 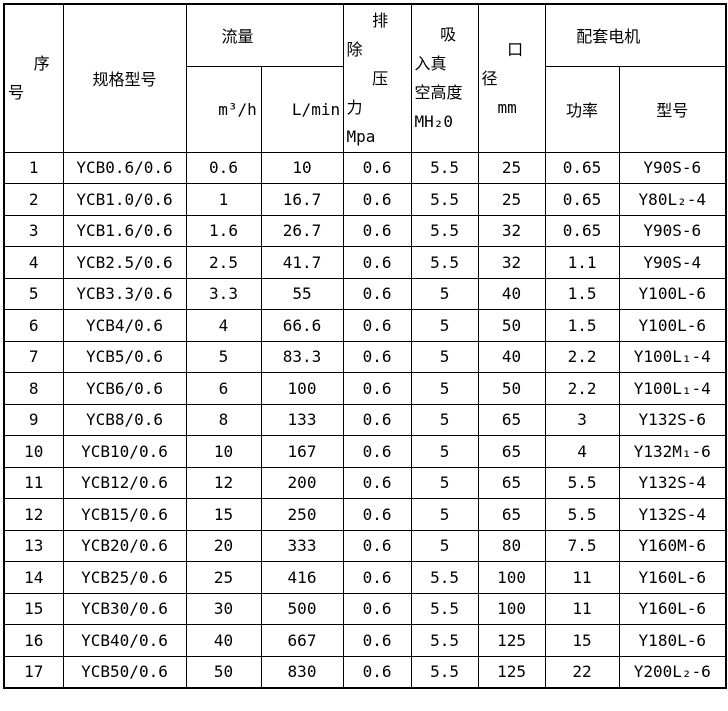 What do you see at coordinates (302, 388) in the screenshot?
I see `cell-flow-lmin: 100` at bounding box center [302, 388].